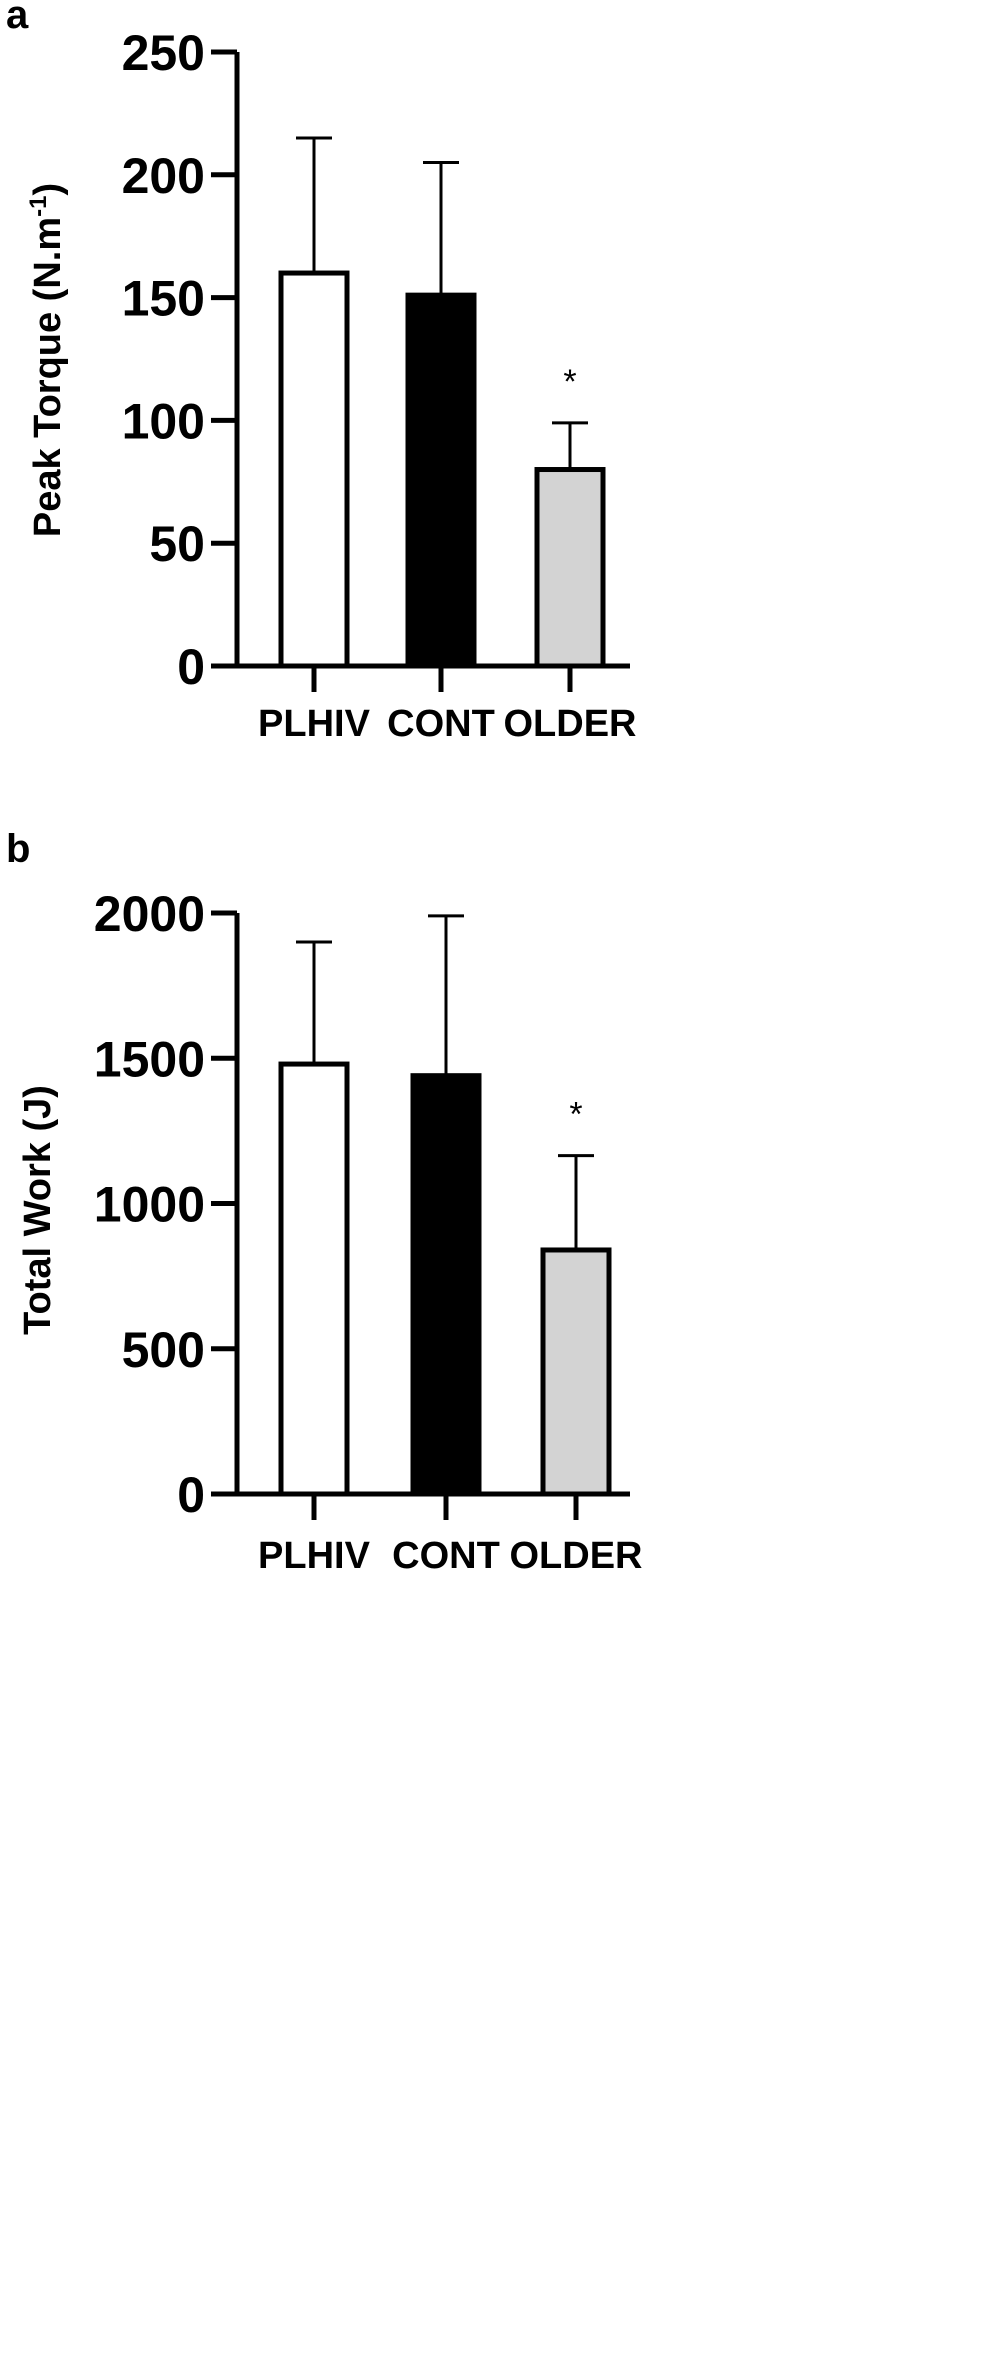  I want to click on panel-a-y-axis-title-close: ), so click(48, 189).